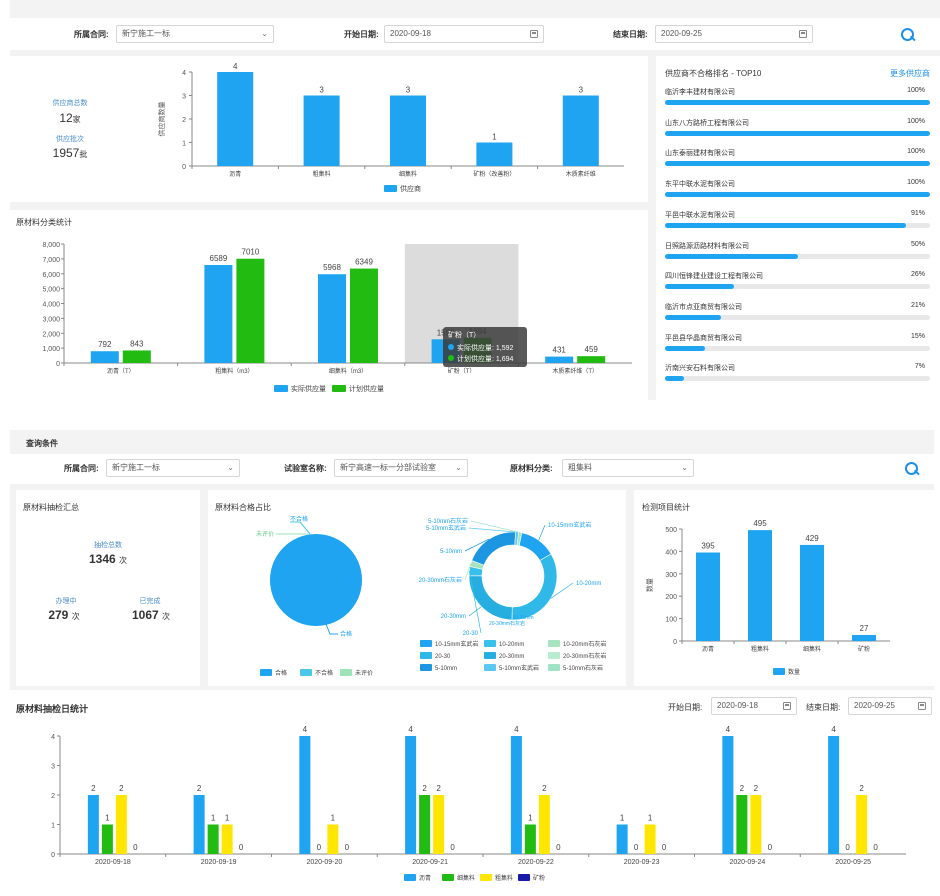 The image size is (940, 896). Describe the element at coordinates (475, 9) in the screenshot. I see `top-strip` at that location.